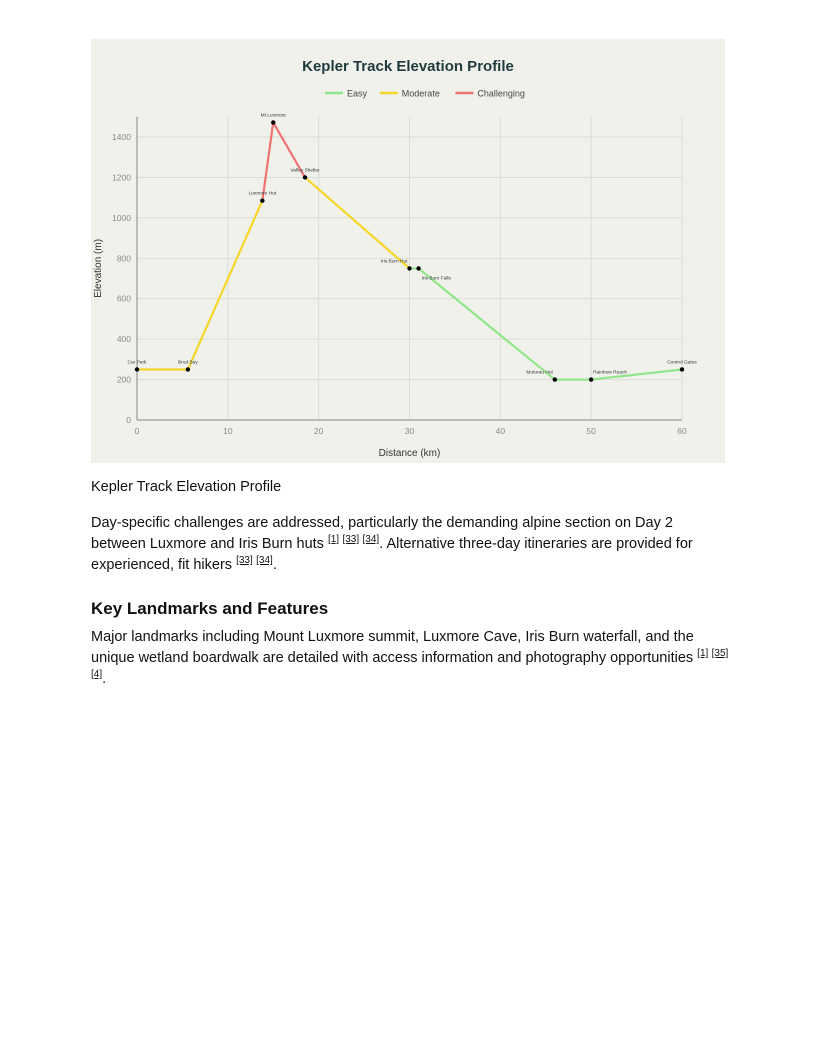 The image size is (816, 1056). I want to click on y-tick-label: 1400, so click(121, 137).